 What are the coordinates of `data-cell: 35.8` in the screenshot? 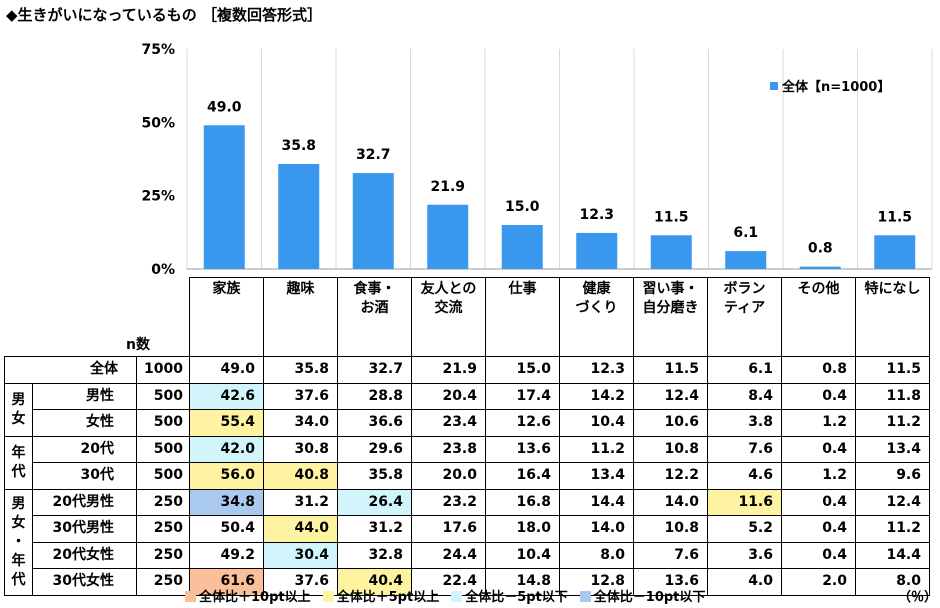 It's located at (300, 370).